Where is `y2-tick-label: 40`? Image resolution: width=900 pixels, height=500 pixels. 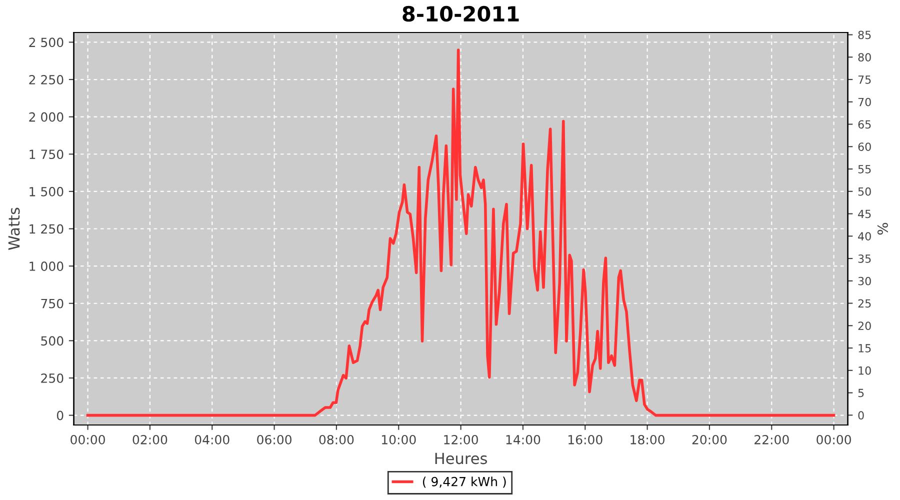 y2-tick-label: 40 is located at coordinates (864, 236).